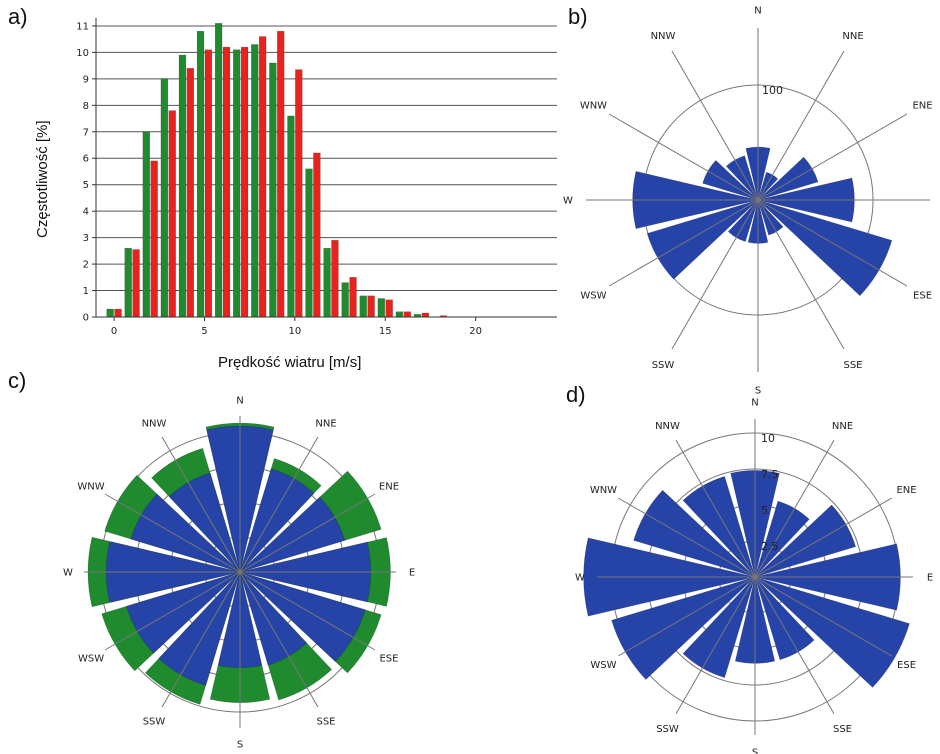  Describe the element at coordinates (770, 474) in the screenshot. I see `rose-ring-label-3: 7.5` at that location.